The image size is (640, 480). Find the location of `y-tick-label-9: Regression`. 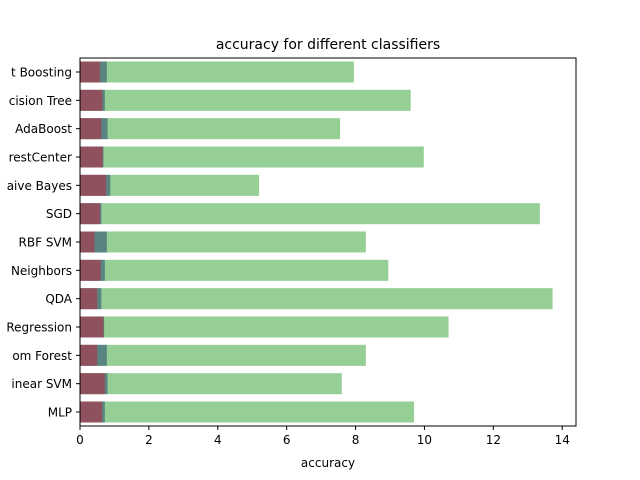

y-tick-label-9: Regression is located at coordinates (39, 328).